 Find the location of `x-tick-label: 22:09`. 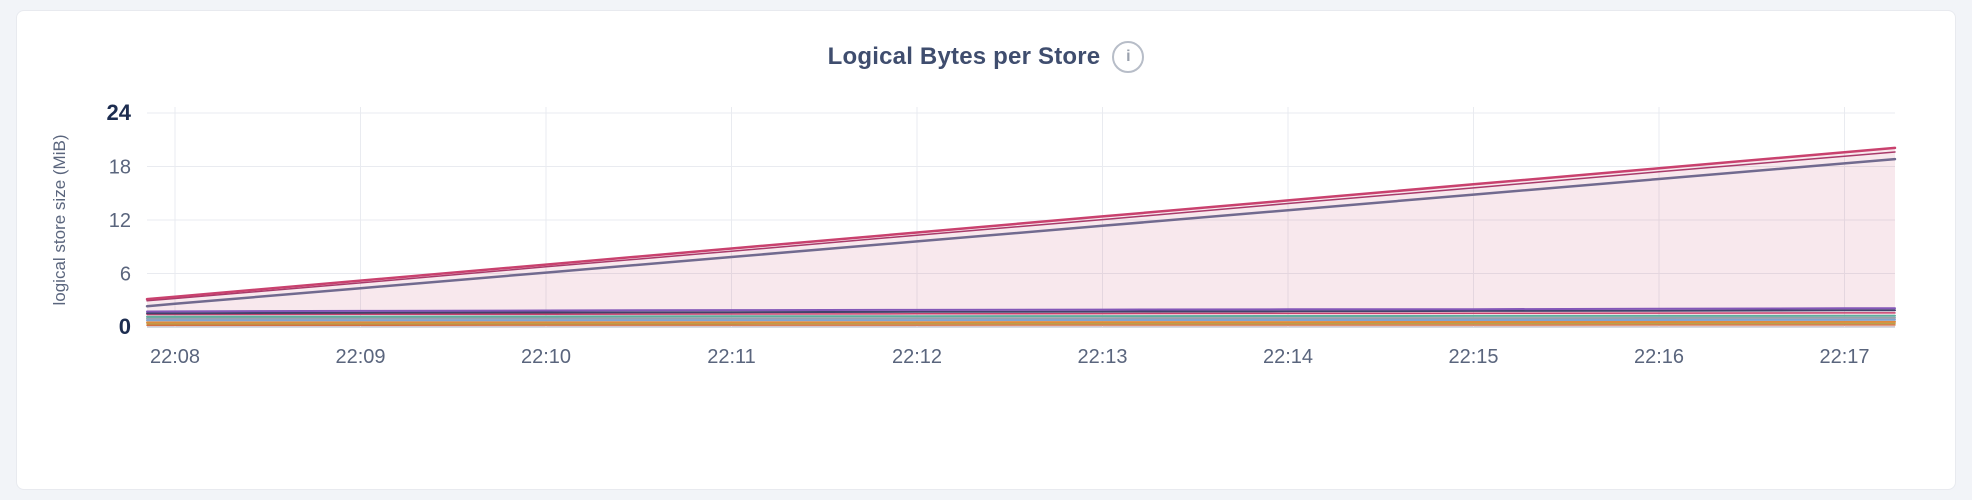

x-tick-label: 22:09 is located at coordinates (360, 357).